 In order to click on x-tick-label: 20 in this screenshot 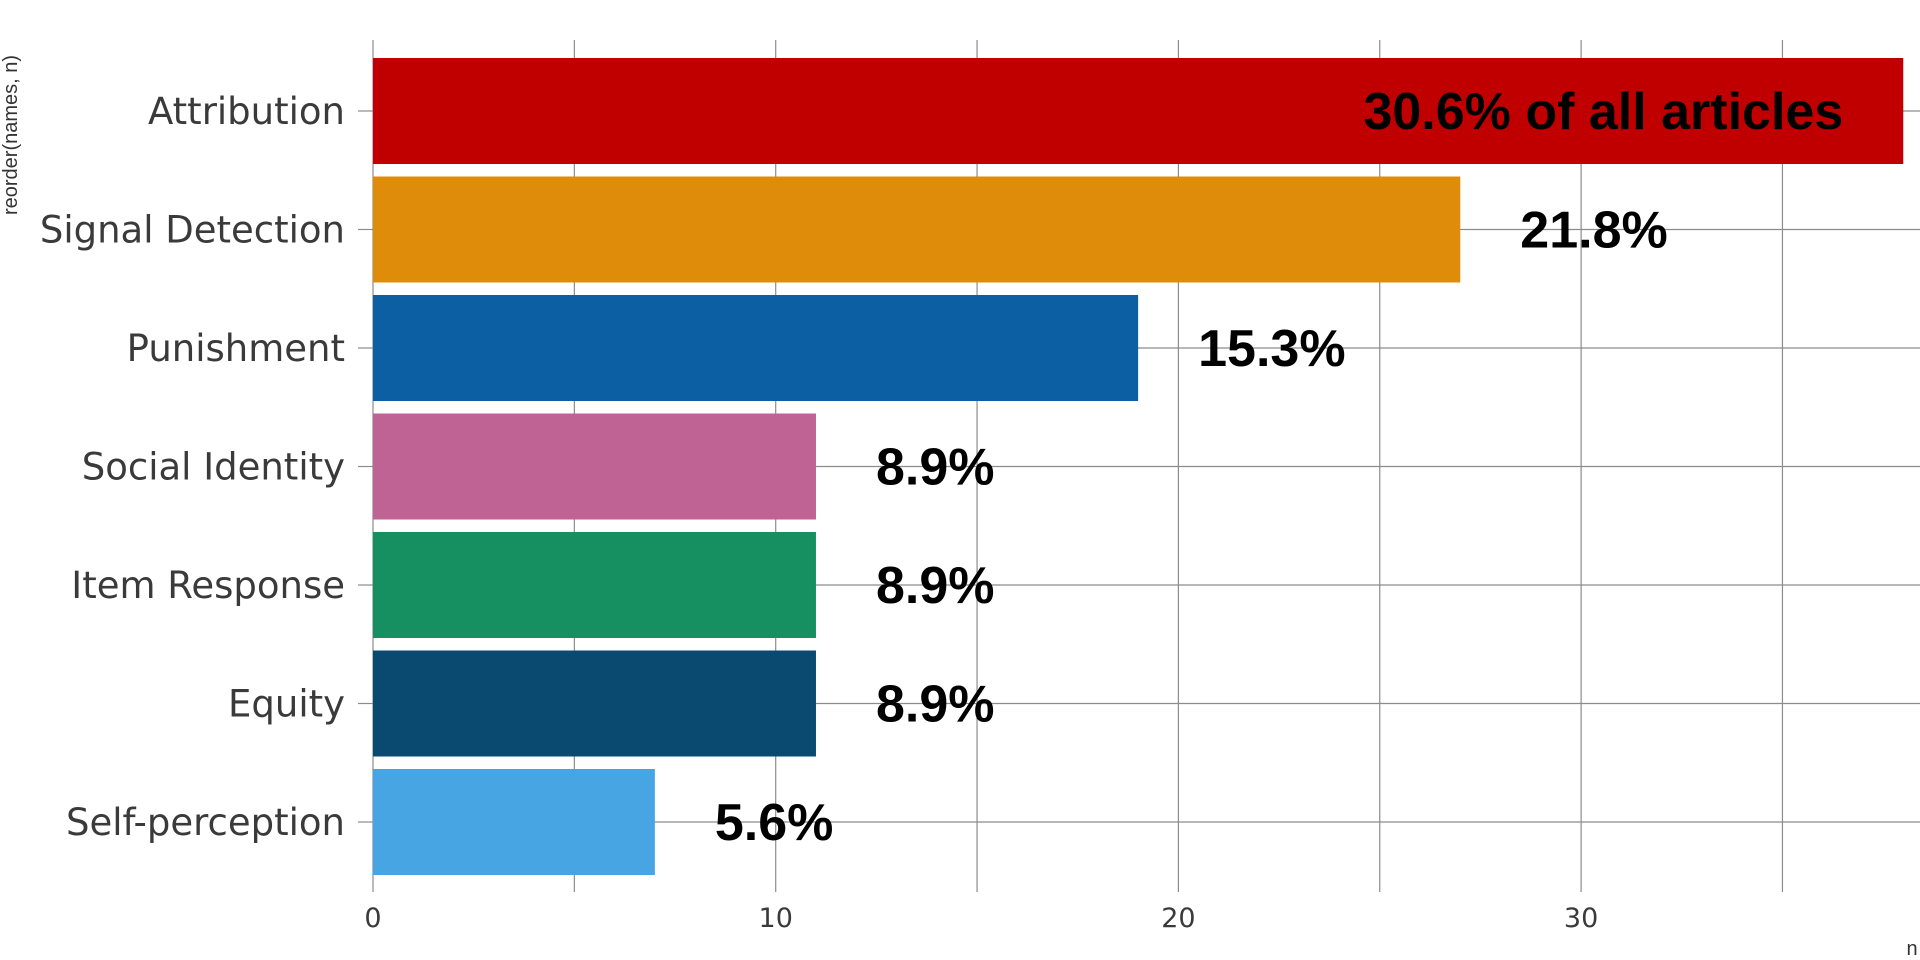, I will do `click(1178, 918)`.